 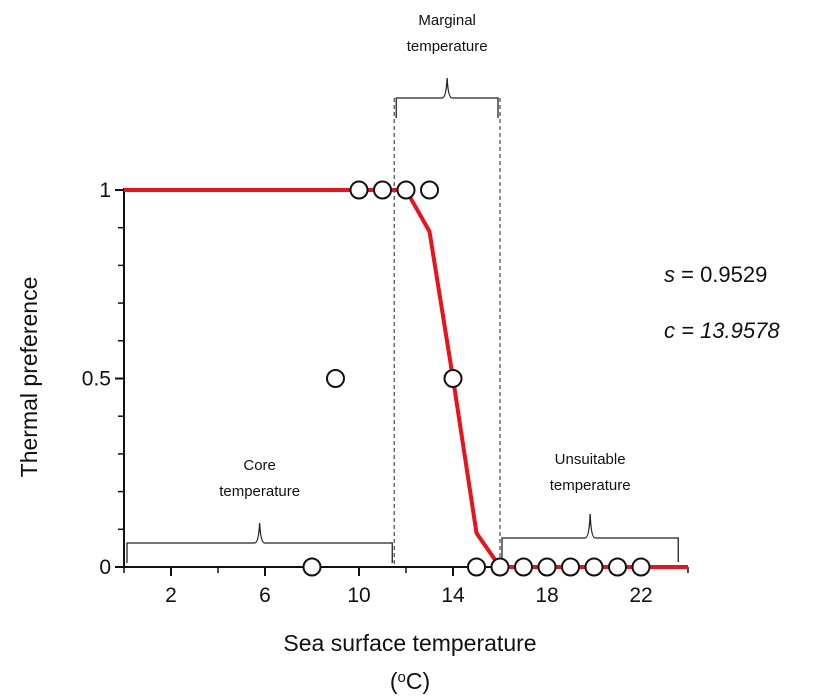 I want to click on stat-symbol: c, so click(x=669, y=330).